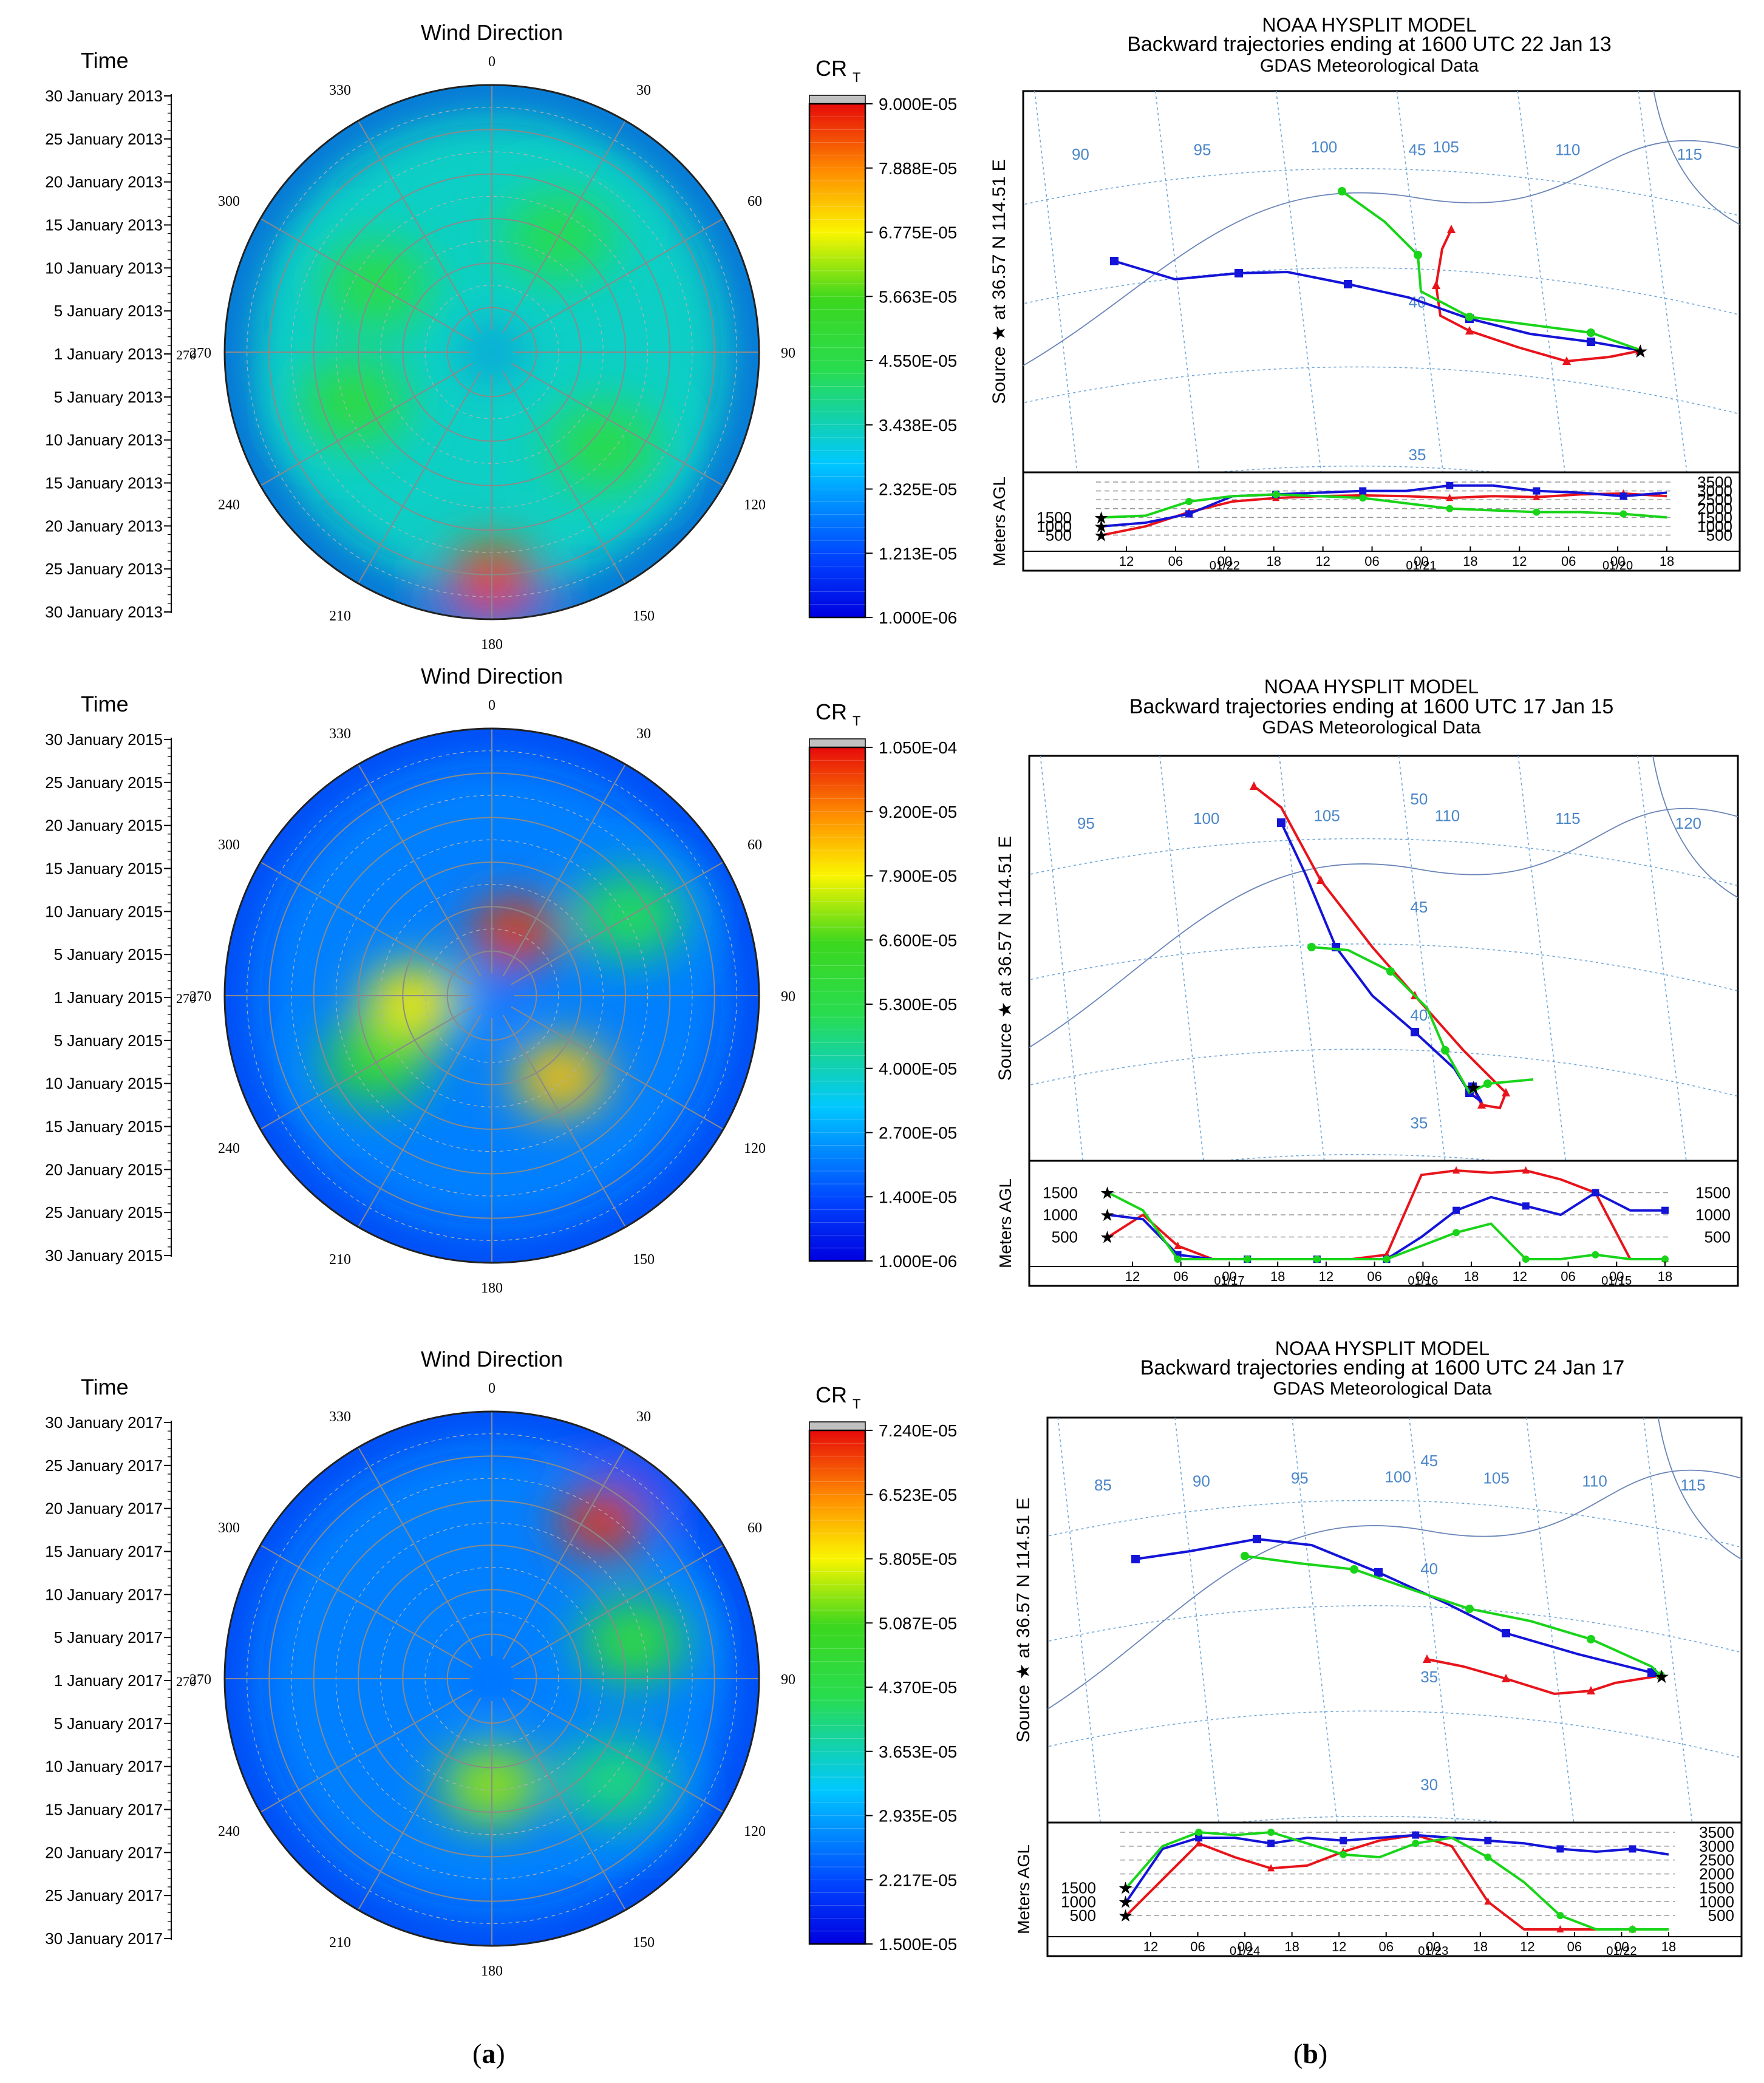  What do you see at coordinates (837, 743) in the screenshot?
I see `colorbar-cap` at bounding box center [837, 743].